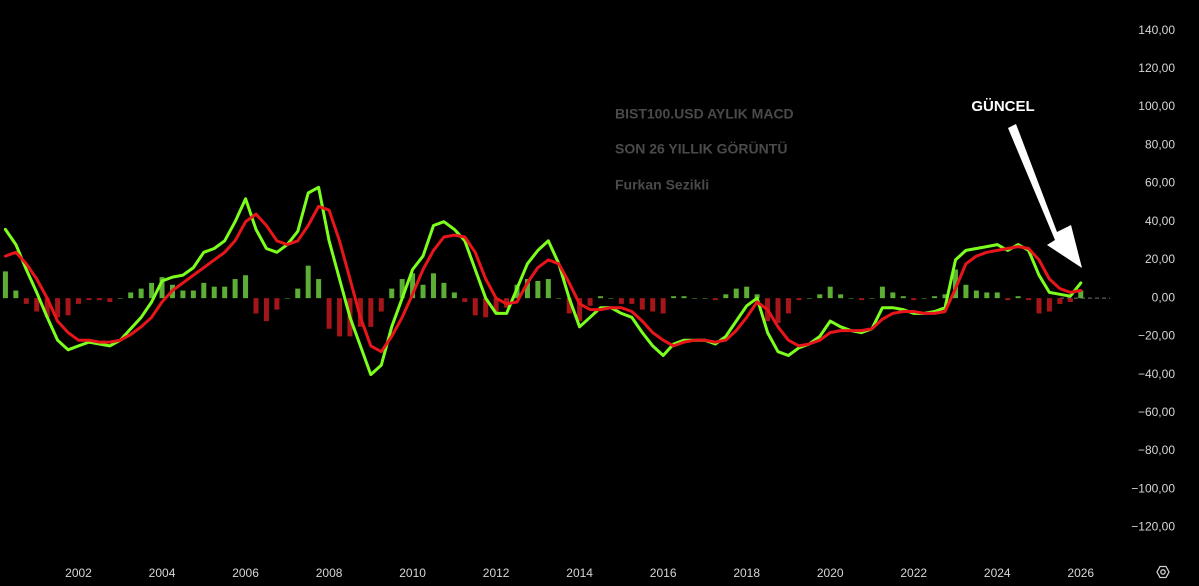 The width and height of the screenshot is (1199, 586). I want to click on y-tick-label: −60,00, so click(1156, 412).